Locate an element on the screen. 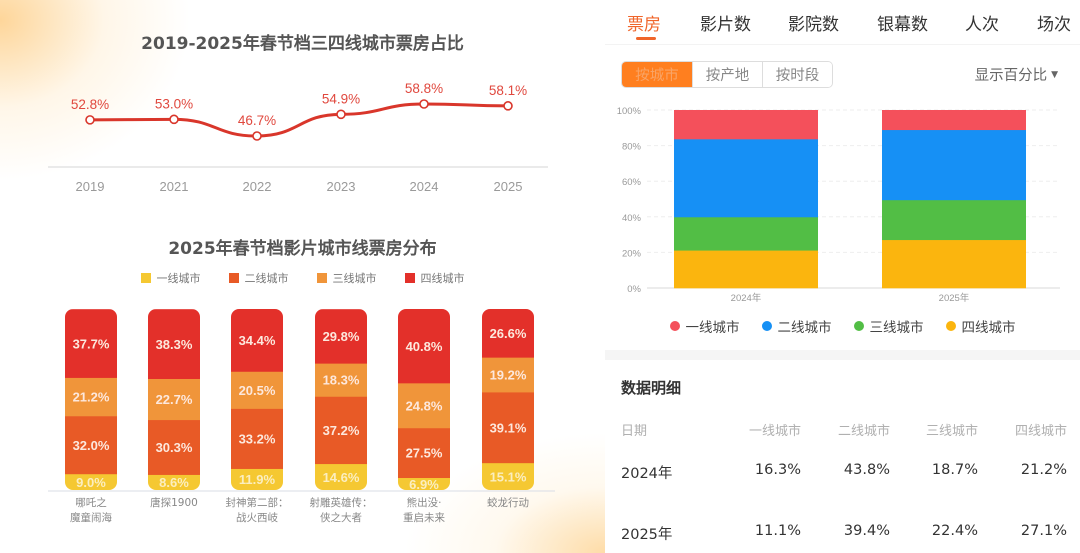 Image resolution: width=1080 pixels, height=553 pixels. segment-label: 24.8% is located at coordinates (424, 405).